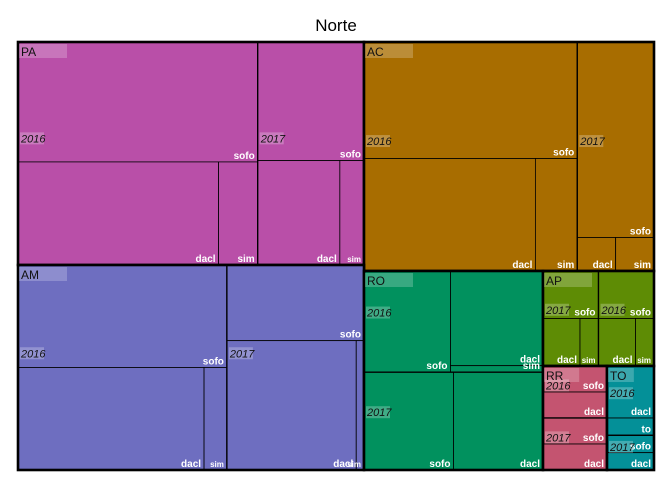  I want to click on chart-title: Norte, so click(336, 25).